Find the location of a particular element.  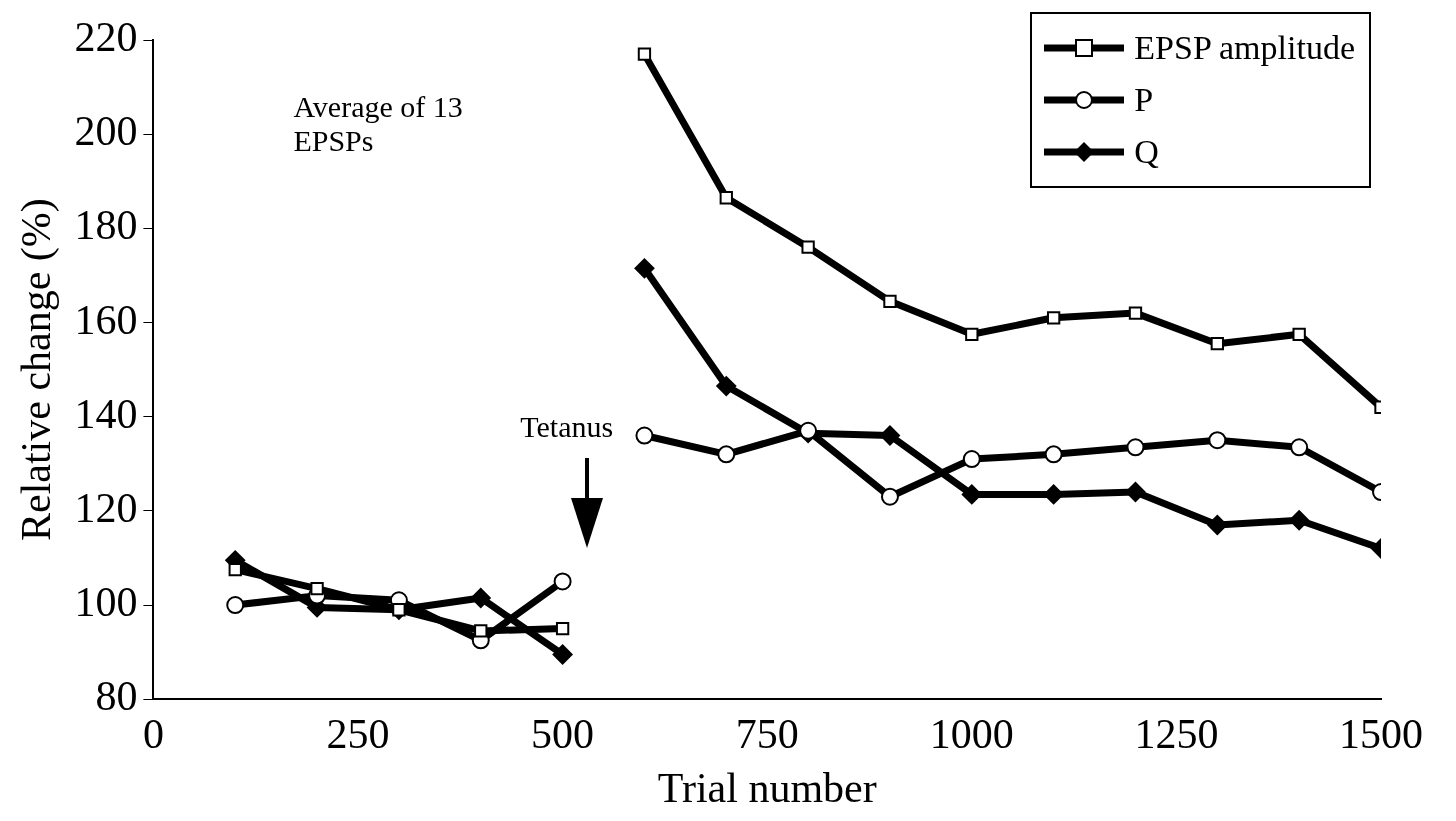

y-tick-label: 120 is located at coordinates (106, 507).